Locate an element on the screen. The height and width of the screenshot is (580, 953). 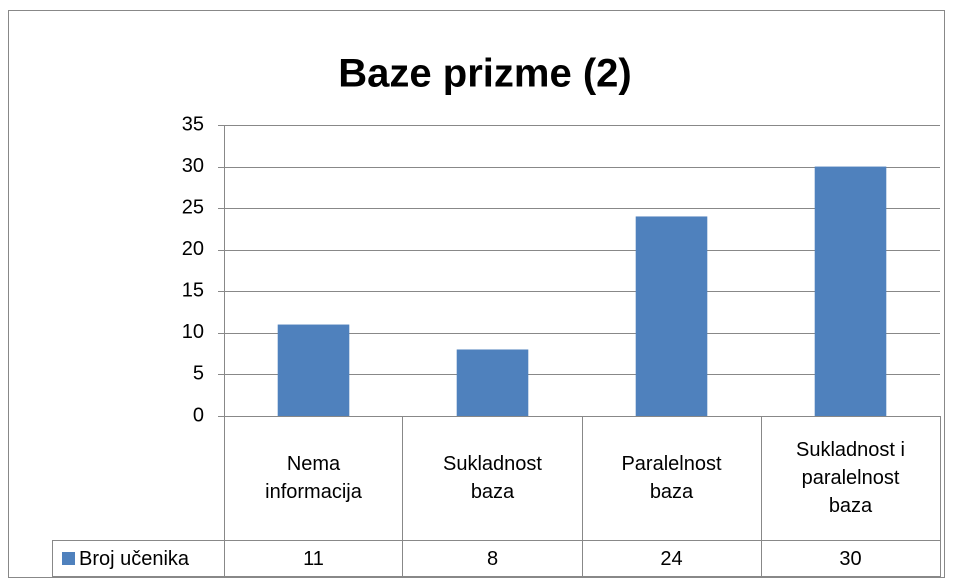
table-value: 30 is located at coordinates (850, 558).